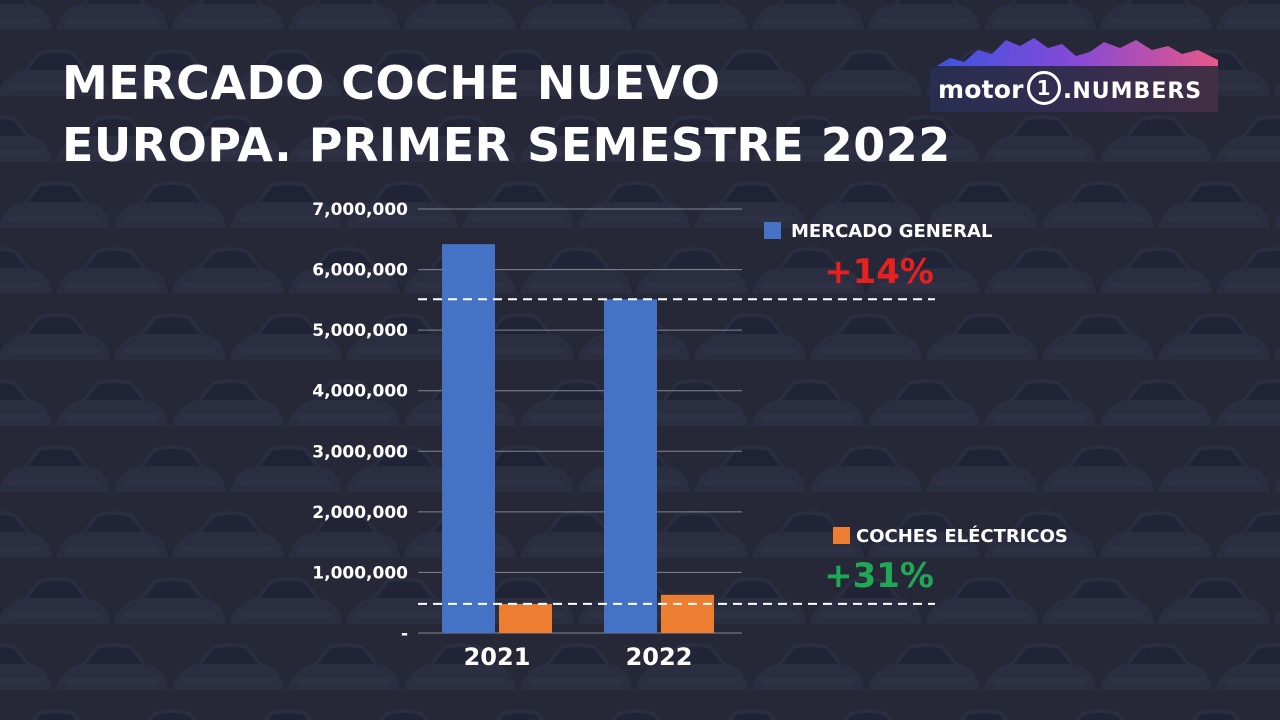 The image size is (1280, 720). I want to click on change-label-mercado-general: +14%, so click(879, 272).